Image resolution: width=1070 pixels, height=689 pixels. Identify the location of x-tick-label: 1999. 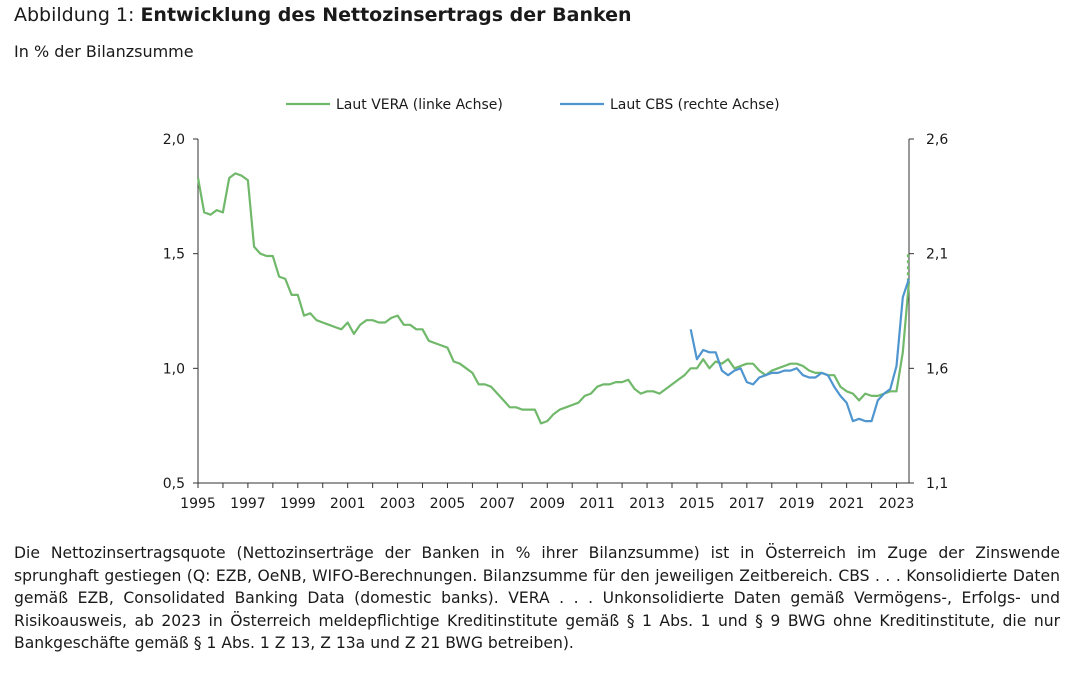
(298, 504).